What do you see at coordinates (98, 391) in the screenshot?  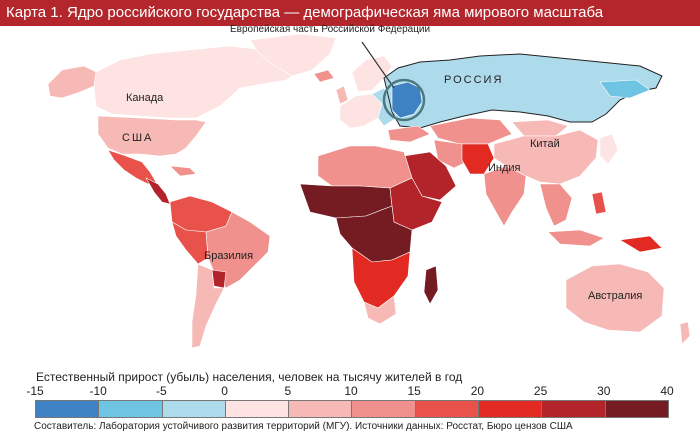 I see `legend-tick-label: -10` at bounding box center [98, 391].